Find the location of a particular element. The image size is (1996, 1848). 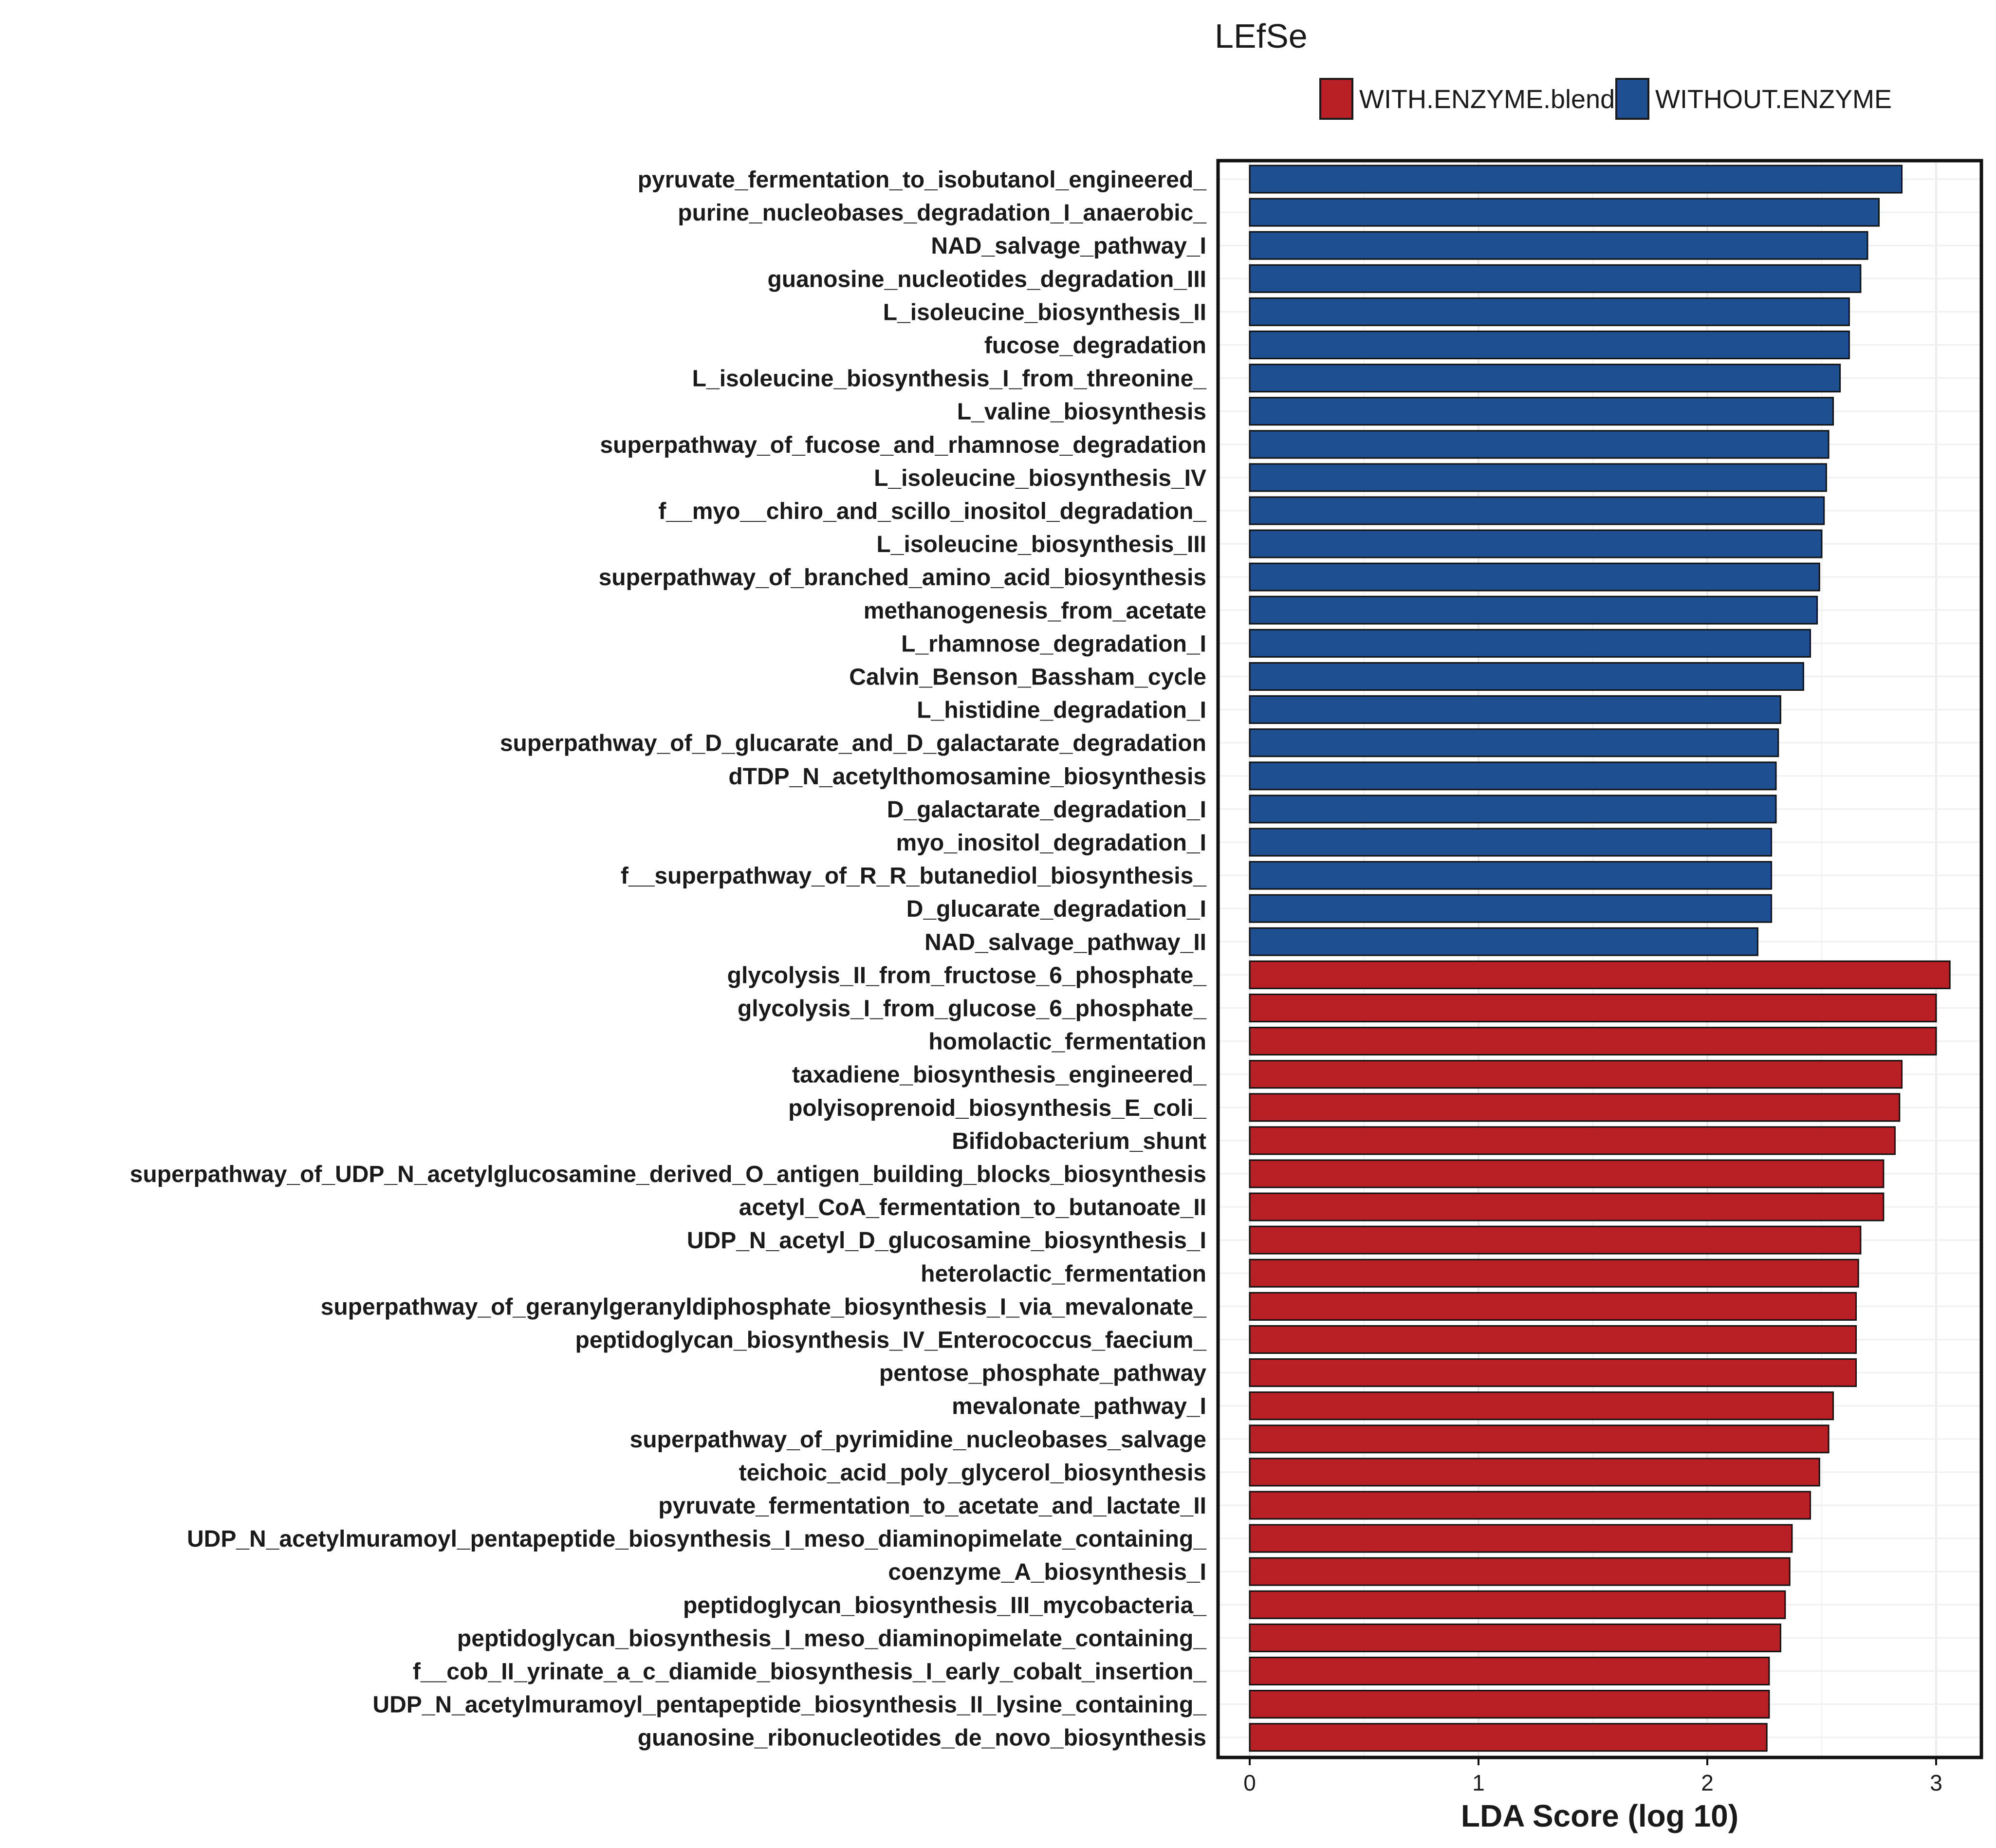

legend: WITH.ENZYME.blend WITHOUT.ENZYME is located at coordinates (1605, 99).